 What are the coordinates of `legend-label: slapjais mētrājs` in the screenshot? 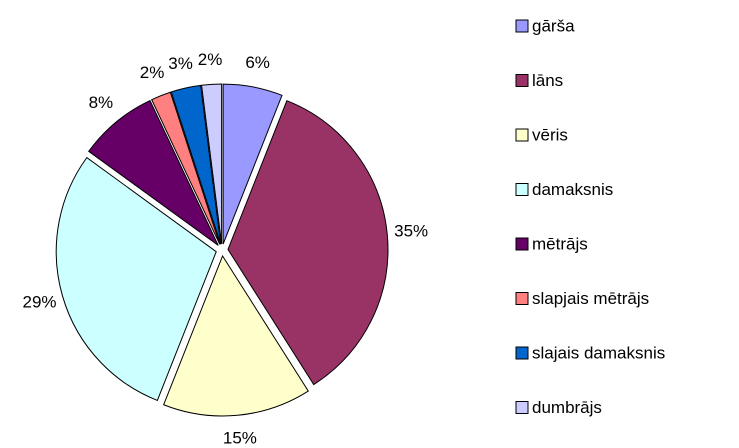 It's located at (590, 298).